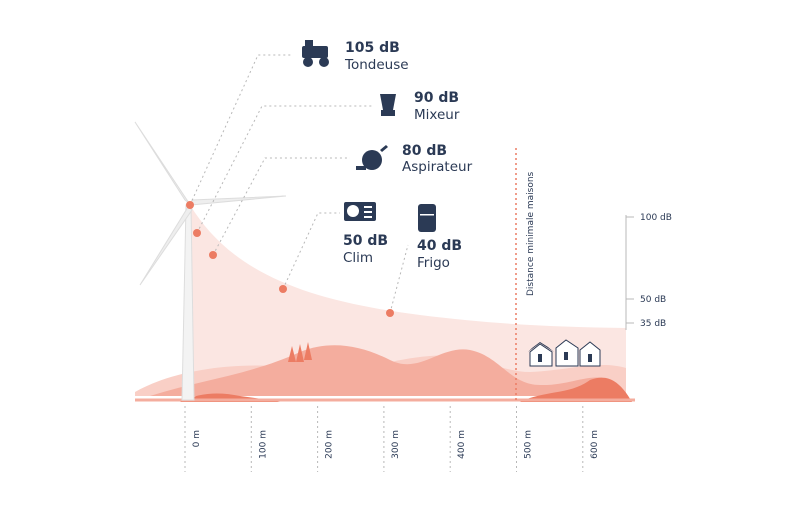 The height and width of the screenshot is (530, 793). What do you see at coordinates (529, 444) in the screenshot?
I see `distance-tick-label: 500 m` at bounding box center [529, 444].